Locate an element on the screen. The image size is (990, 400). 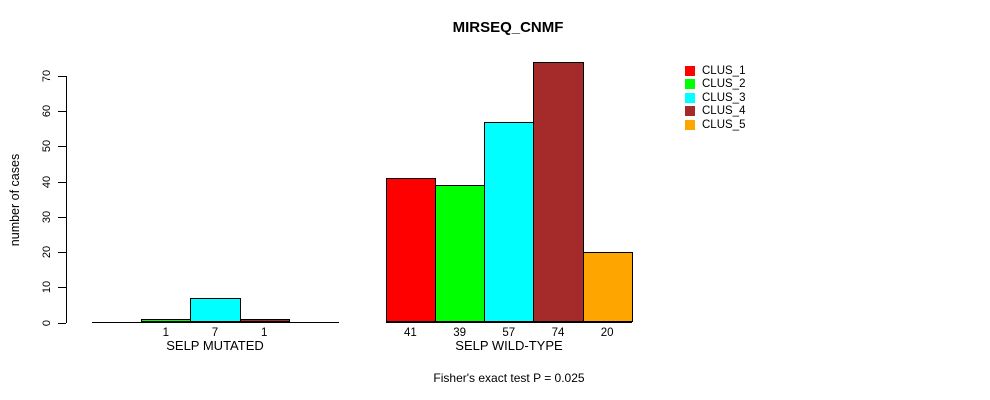
legend-item-clus_3: CLUS_3 is located at coordinates (715, 98).